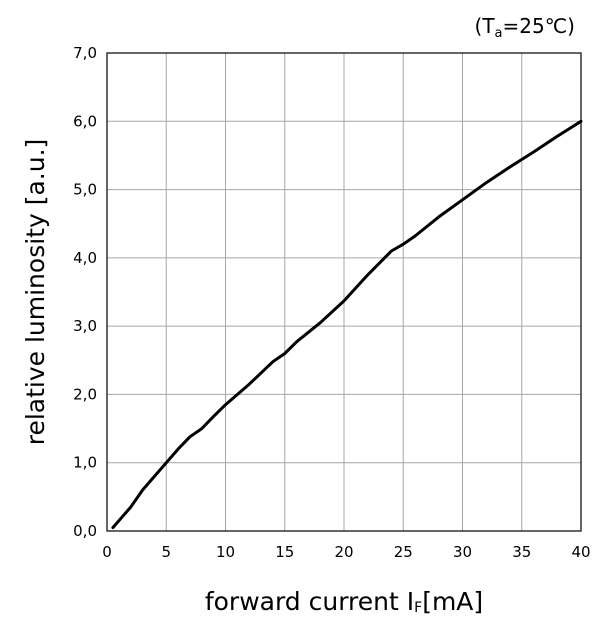  I want to click on y-axis-label: relative luminosity [a.u.], so click(35, 292).